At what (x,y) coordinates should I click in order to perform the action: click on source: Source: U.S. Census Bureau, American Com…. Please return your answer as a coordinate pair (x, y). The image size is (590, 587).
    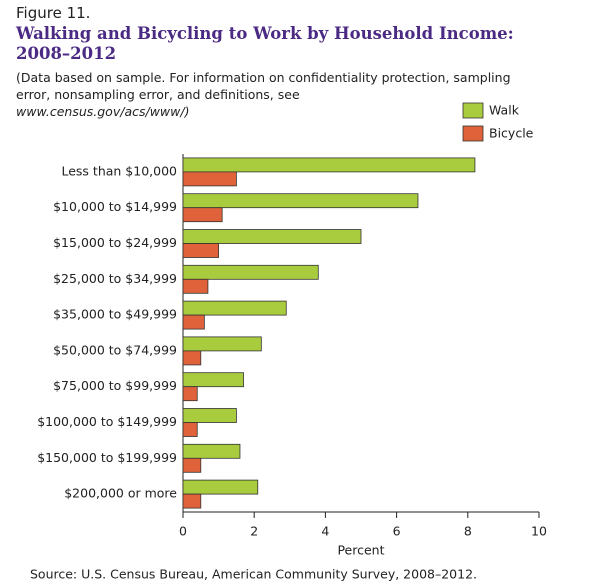
    Looking at the image, I should click on (253, 574).